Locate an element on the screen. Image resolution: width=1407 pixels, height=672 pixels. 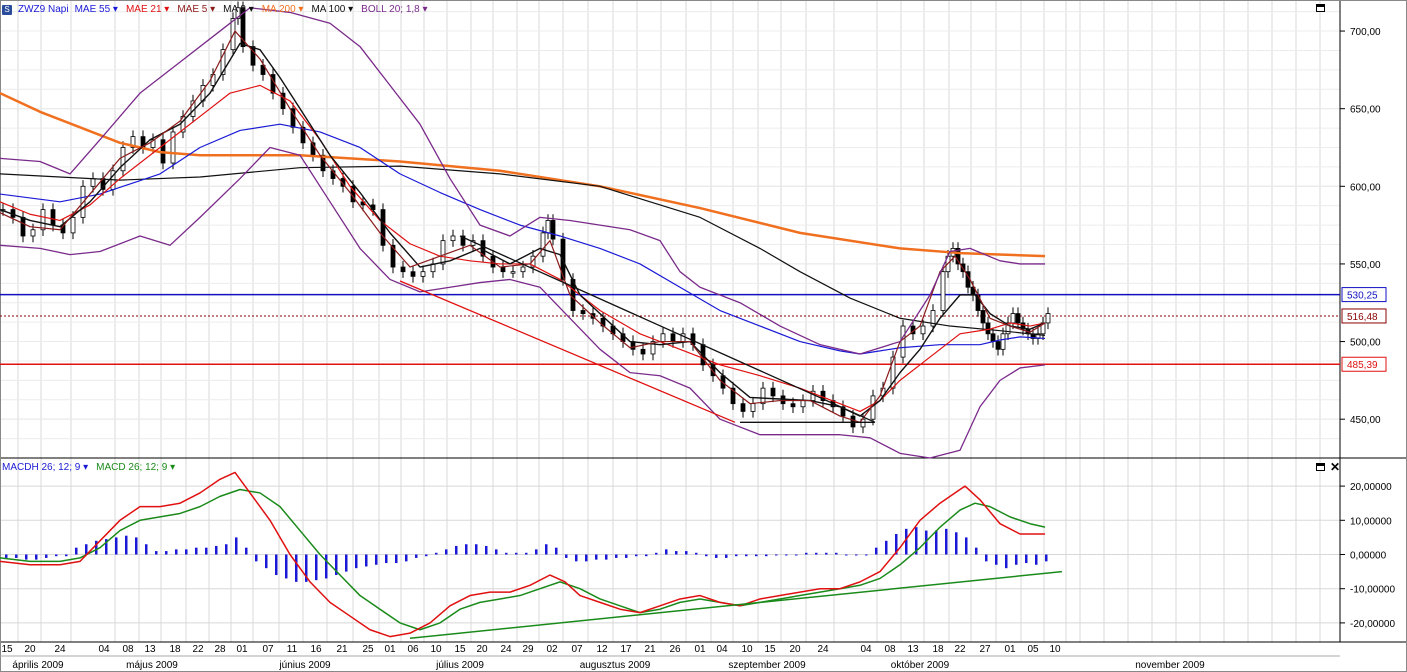
main-legend-item: MA 200 ▾ is located at coordinates (282, 9).